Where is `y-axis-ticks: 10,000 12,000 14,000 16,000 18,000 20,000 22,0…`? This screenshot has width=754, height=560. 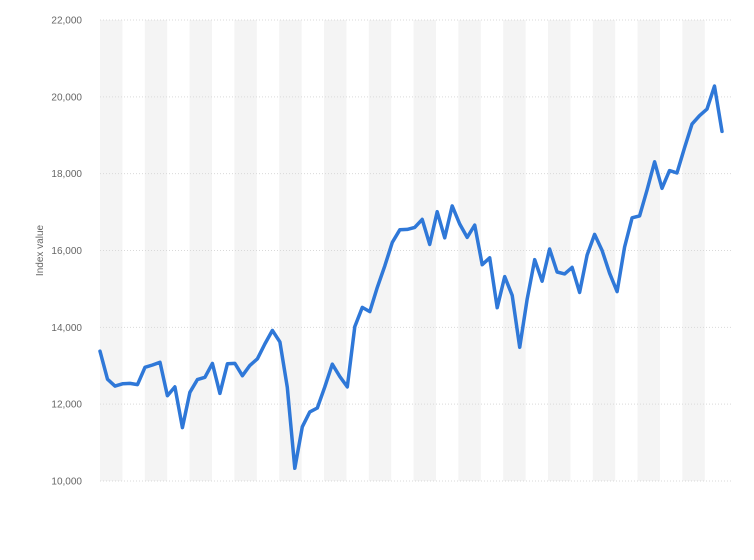
y-axis-ticks: 10,000 12,000 14,000 16,000 18,000 20,000 22,0… is located at coordinates (66, 252).